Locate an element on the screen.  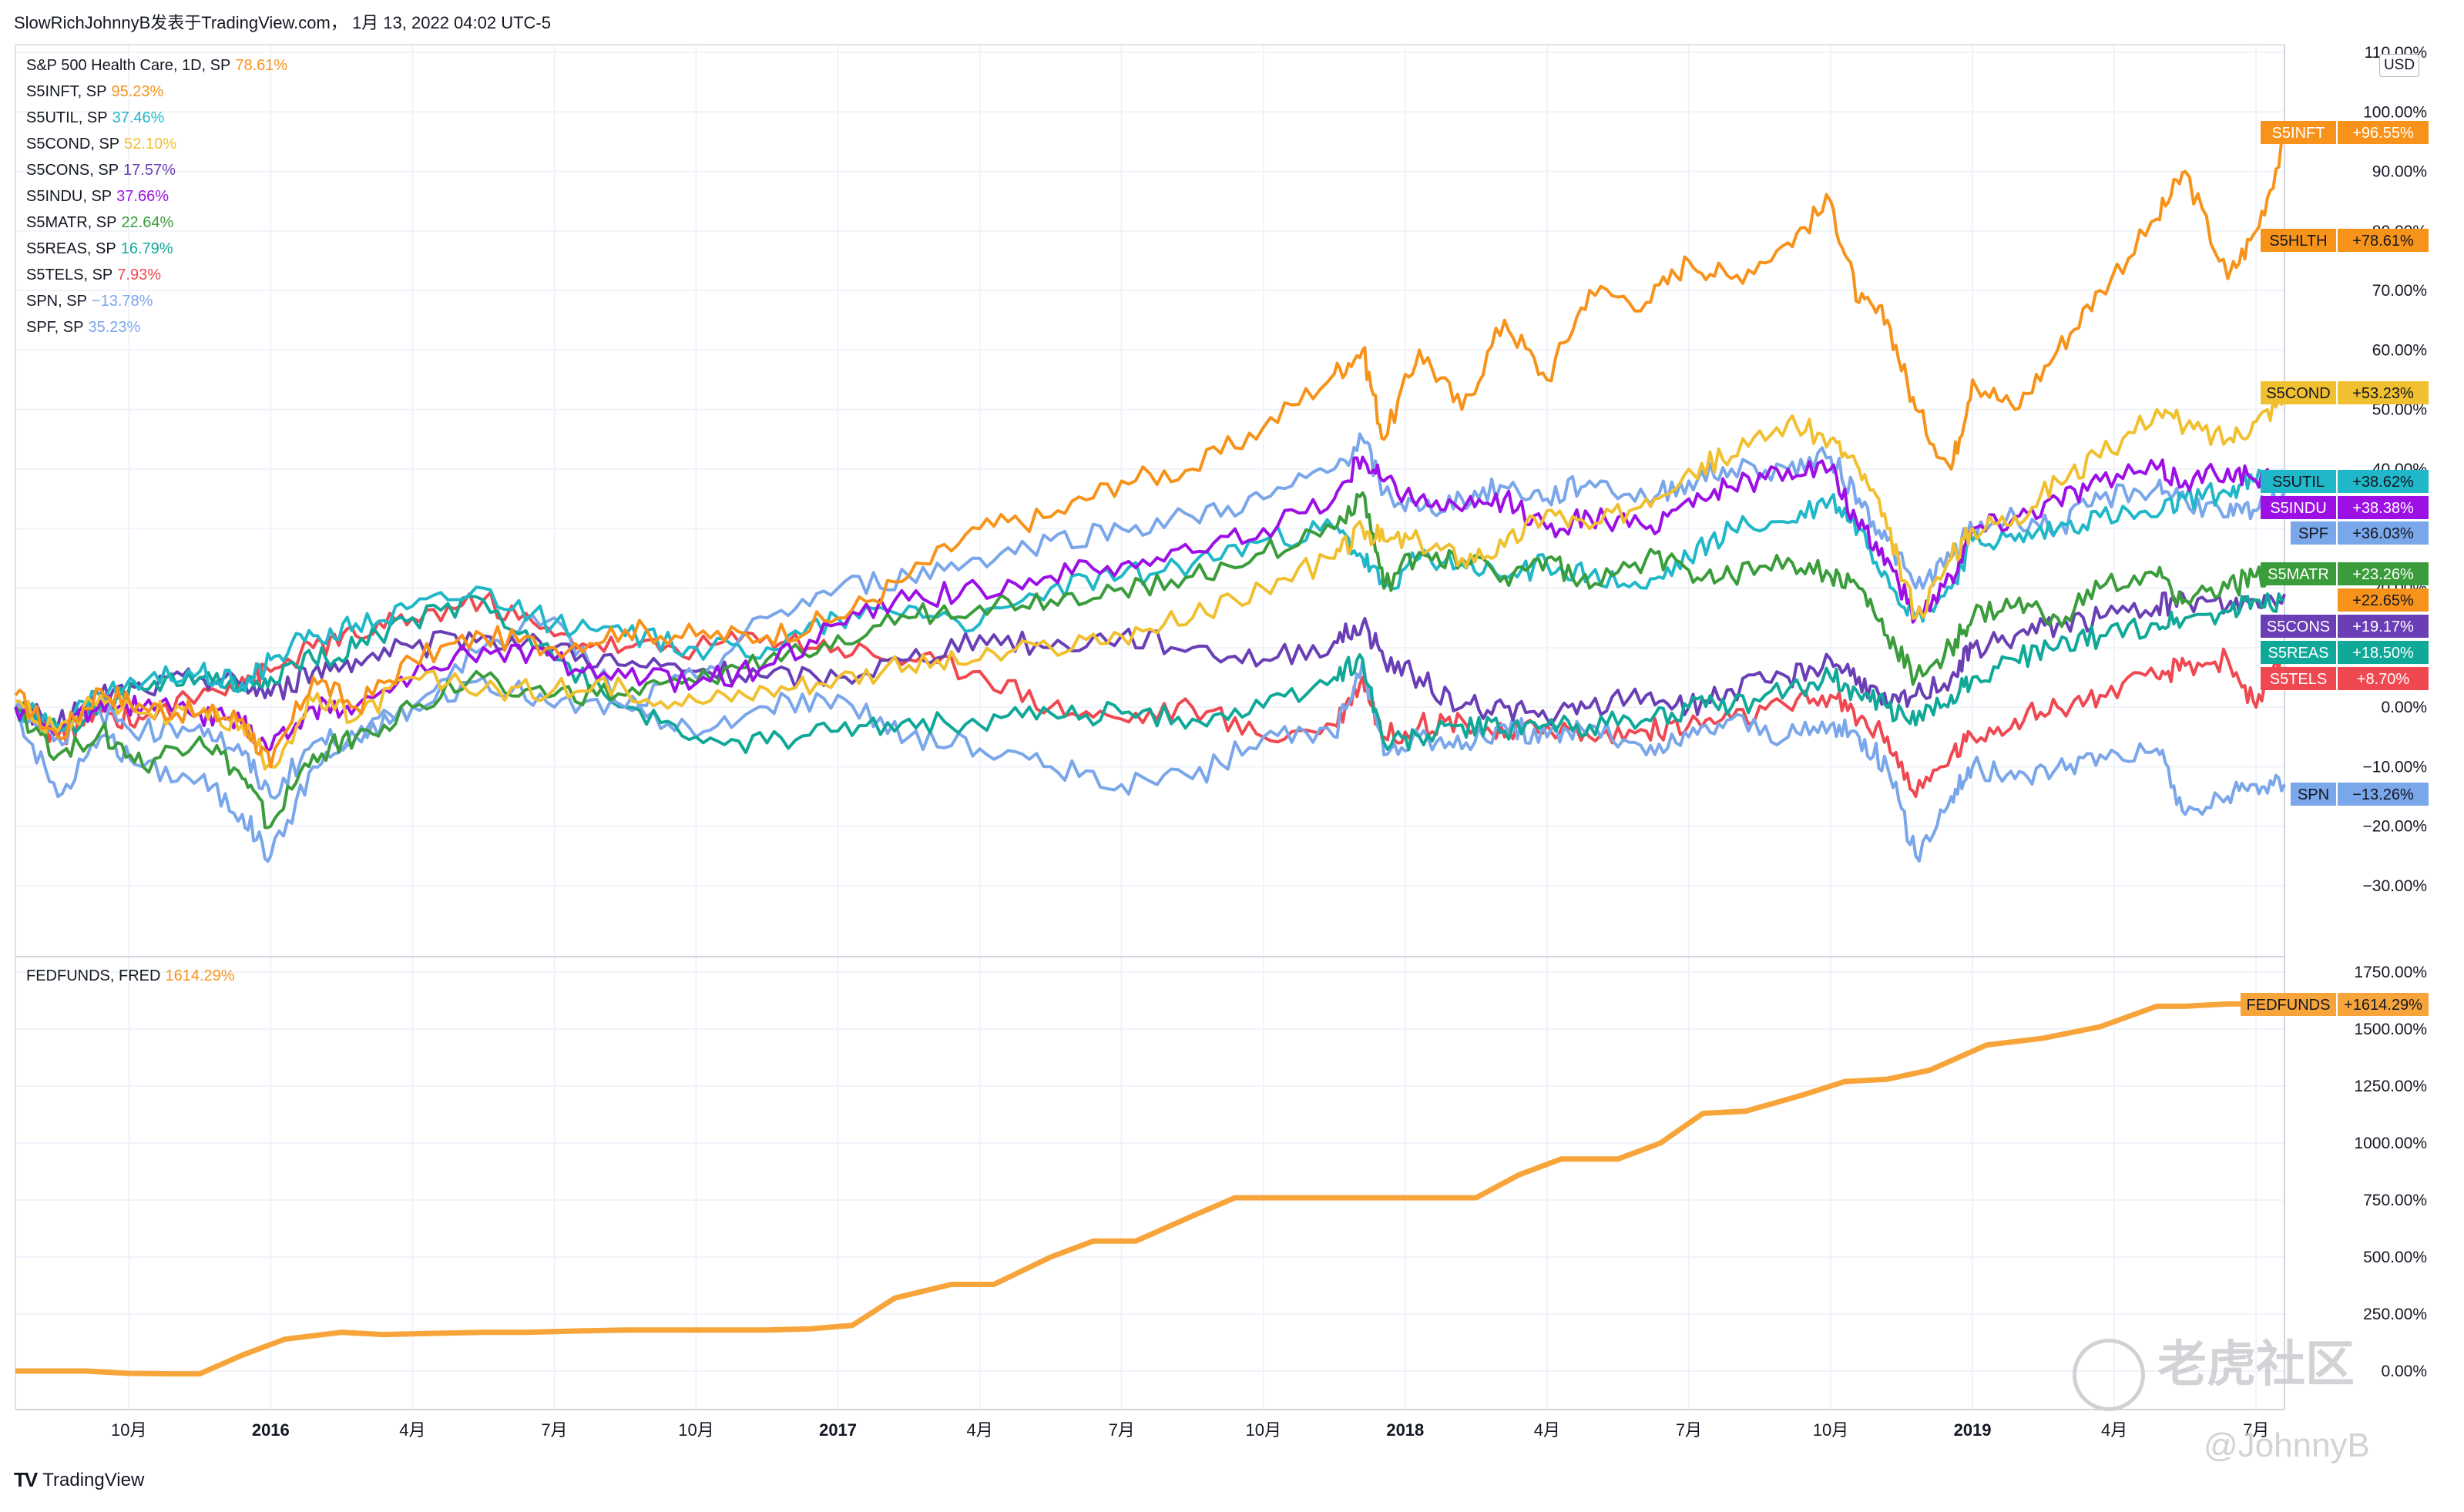
value-tag-s5hlth-label: S5HLTH is located at coordinates (2298, 242).